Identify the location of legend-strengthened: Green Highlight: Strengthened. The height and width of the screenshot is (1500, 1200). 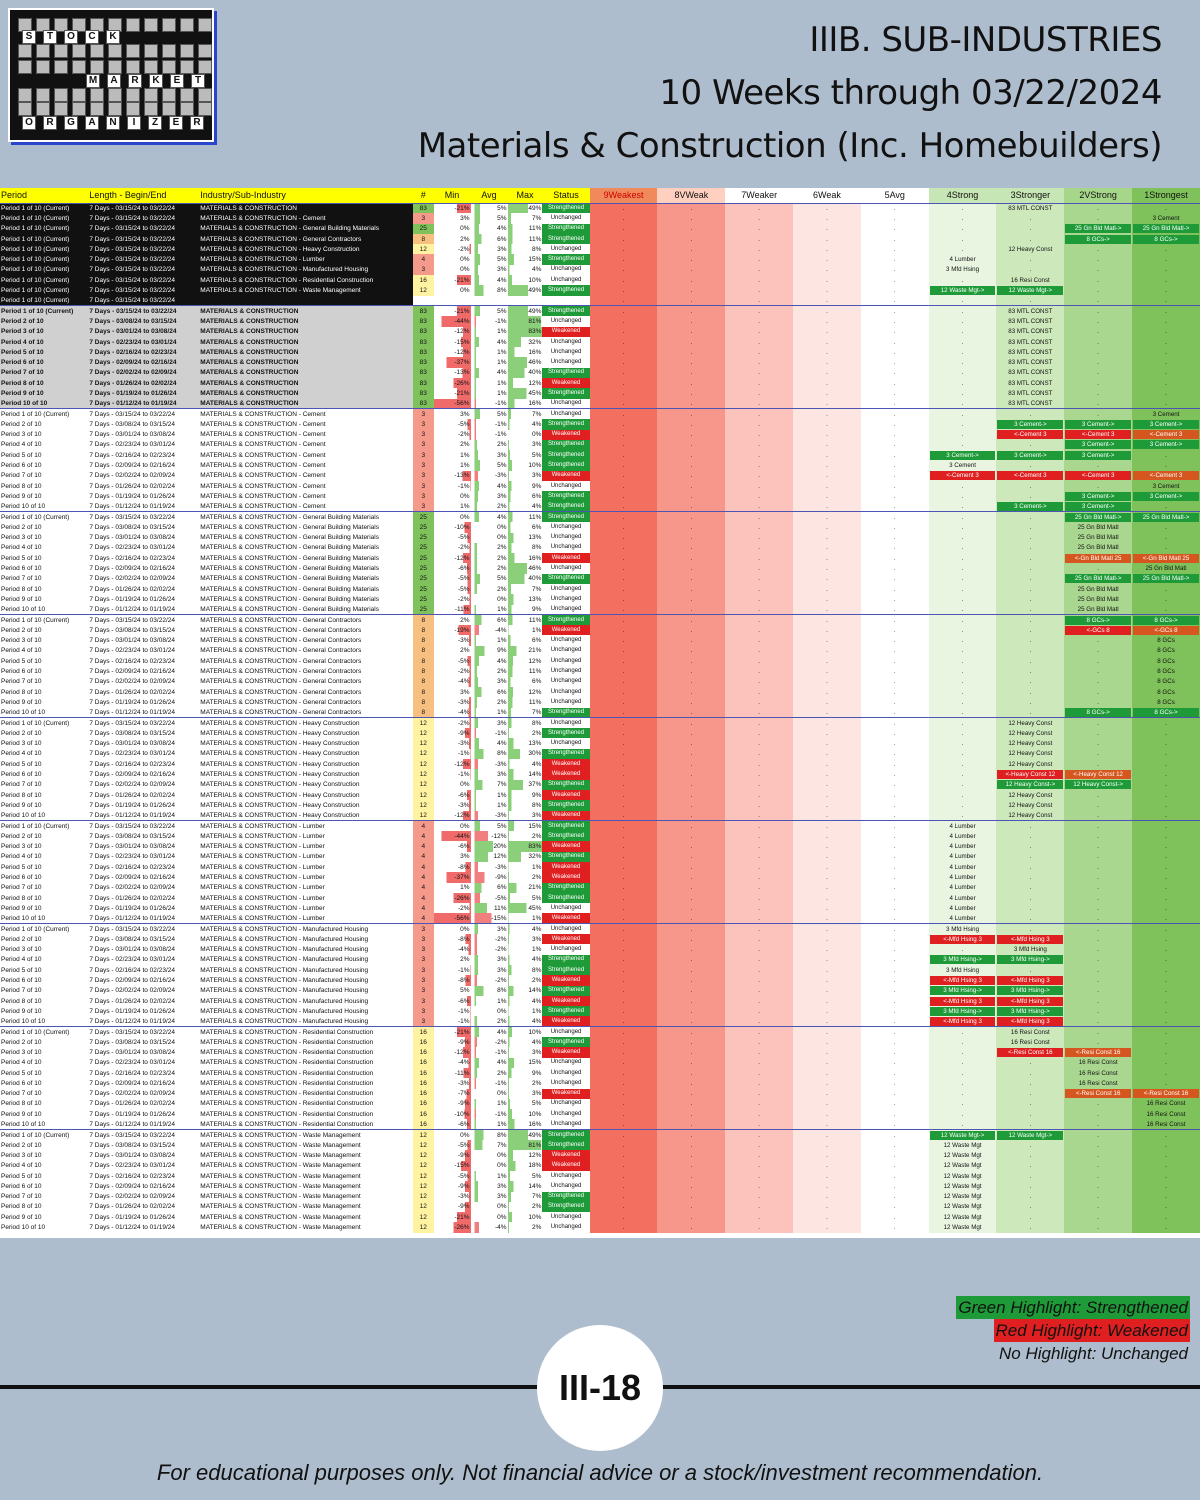
(1073, 1307).